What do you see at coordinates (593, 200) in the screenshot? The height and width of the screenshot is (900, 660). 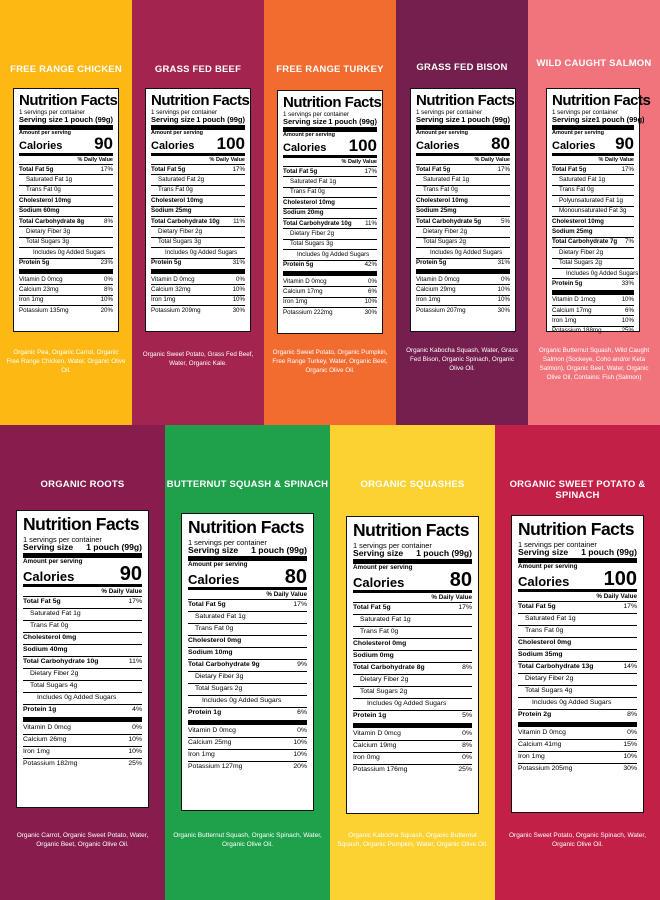 I see `nutrient-row: Polyunsaturated Fat 1g` at bounding box center [593, 200].